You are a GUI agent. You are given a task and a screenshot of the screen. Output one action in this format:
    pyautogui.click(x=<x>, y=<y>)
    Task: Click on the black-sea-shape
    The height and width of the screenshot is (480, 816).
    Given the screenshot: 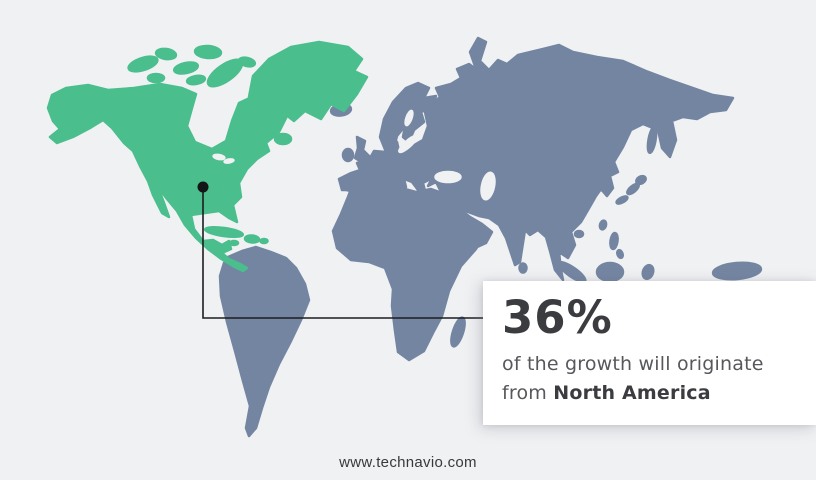 What is the action you would take?
    pyautogui.click(x=448, y=177)
    